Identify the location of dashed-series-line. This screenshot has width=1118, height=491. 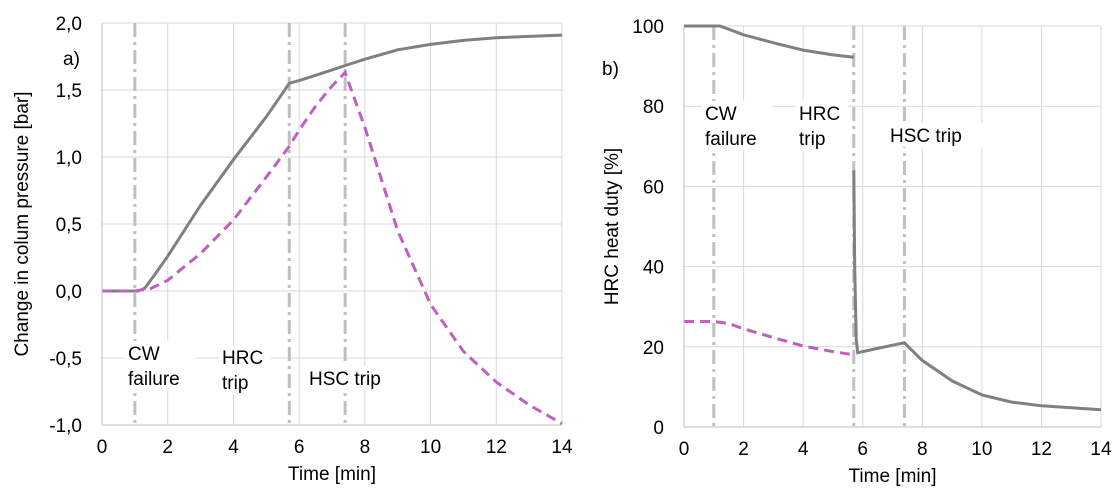
(769, 338).